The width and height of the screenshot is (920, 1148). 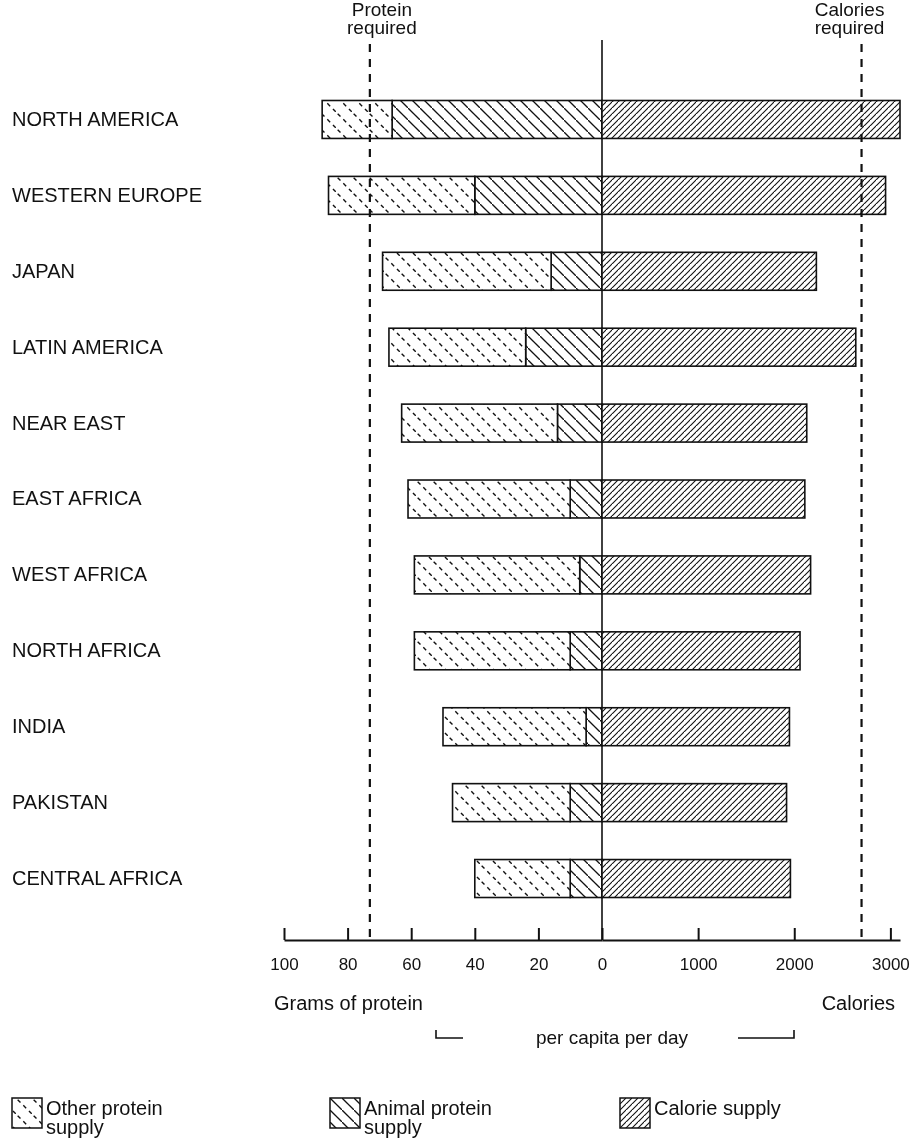 I want to click on y-tick-label: WESTERN EUROPE, so click(x=107, y=194).